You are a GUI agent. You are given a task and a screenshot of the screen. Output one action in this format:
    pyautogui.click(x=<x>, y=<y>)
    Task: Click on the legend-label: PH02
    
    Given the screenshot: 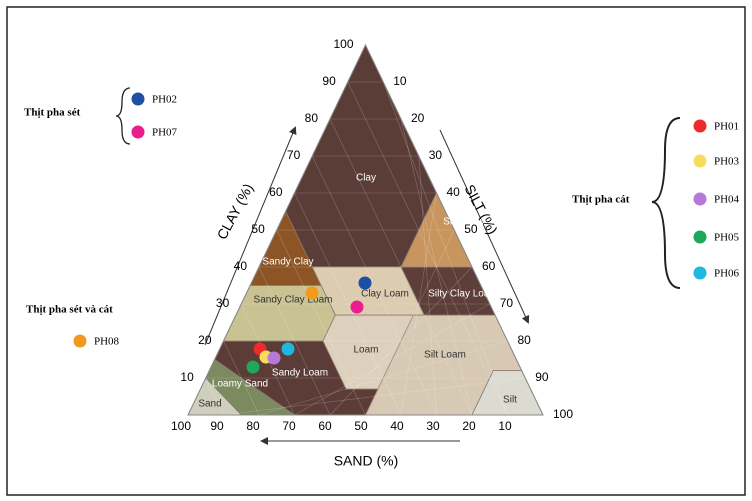 What is the action you would take?
    pyautogui.click(x=164, y=100)
    